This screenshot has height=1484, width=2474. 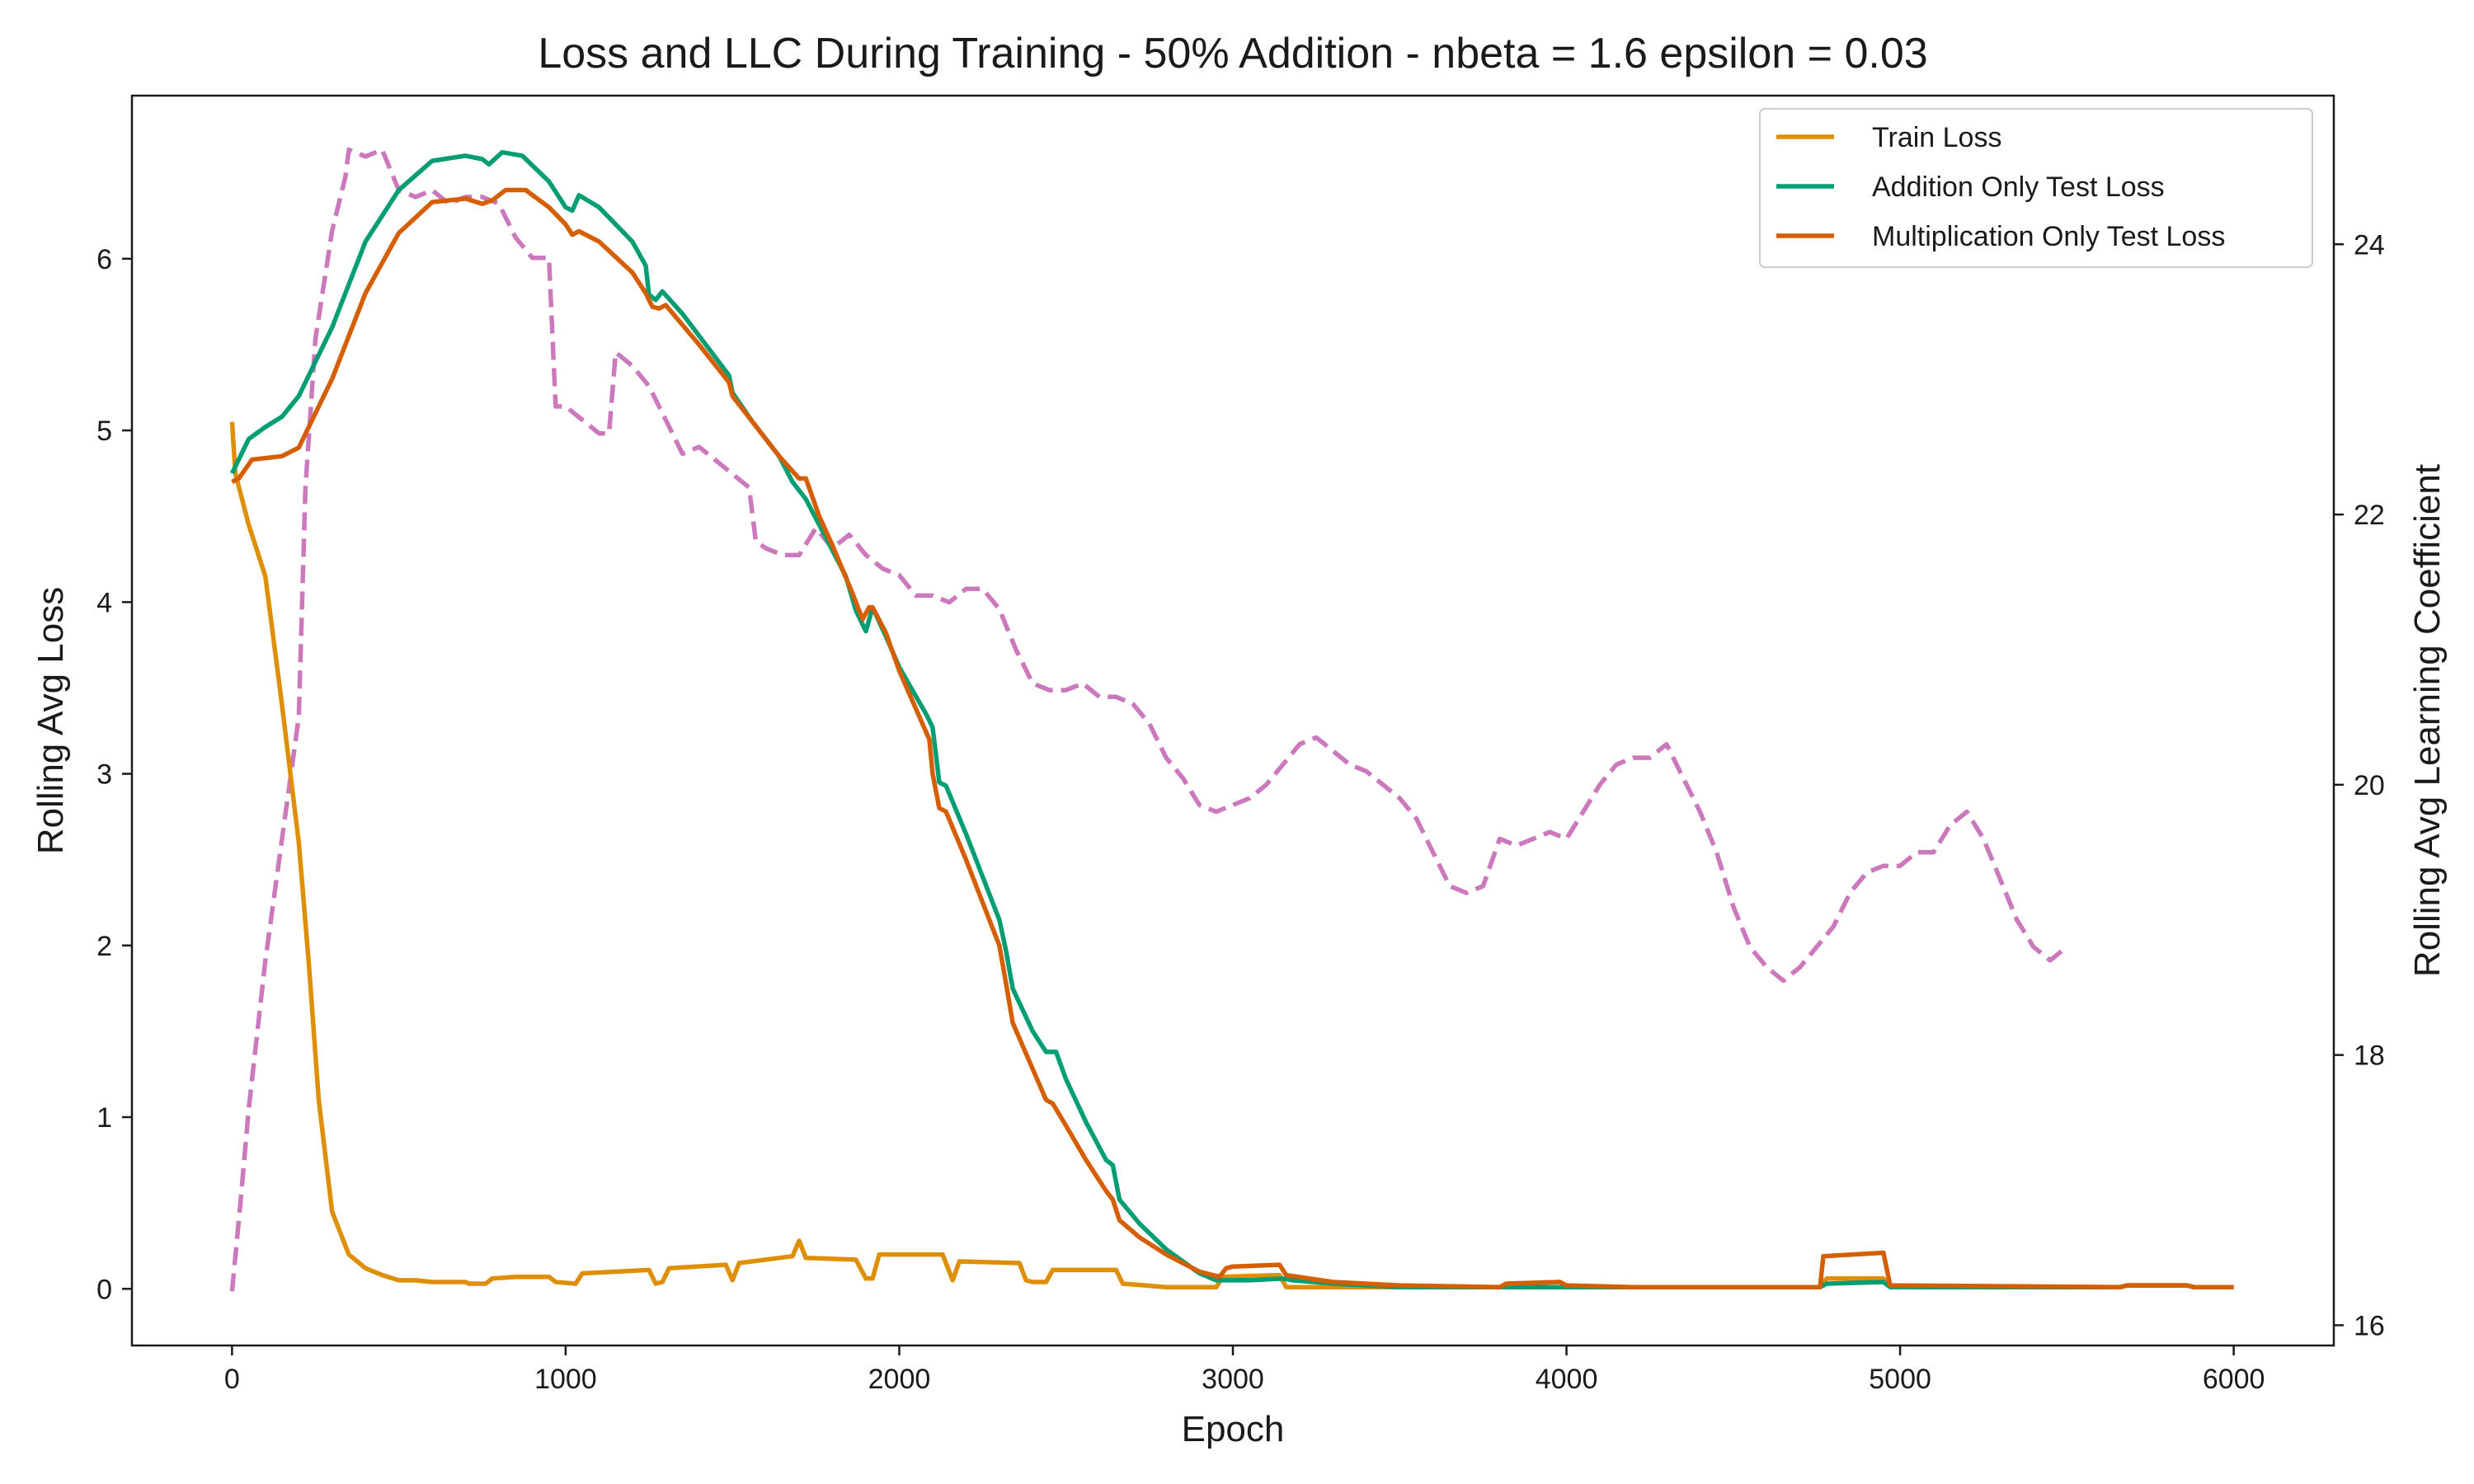 I want to click on x-axis-label: Epoch, so click(x=1233, y=1429).